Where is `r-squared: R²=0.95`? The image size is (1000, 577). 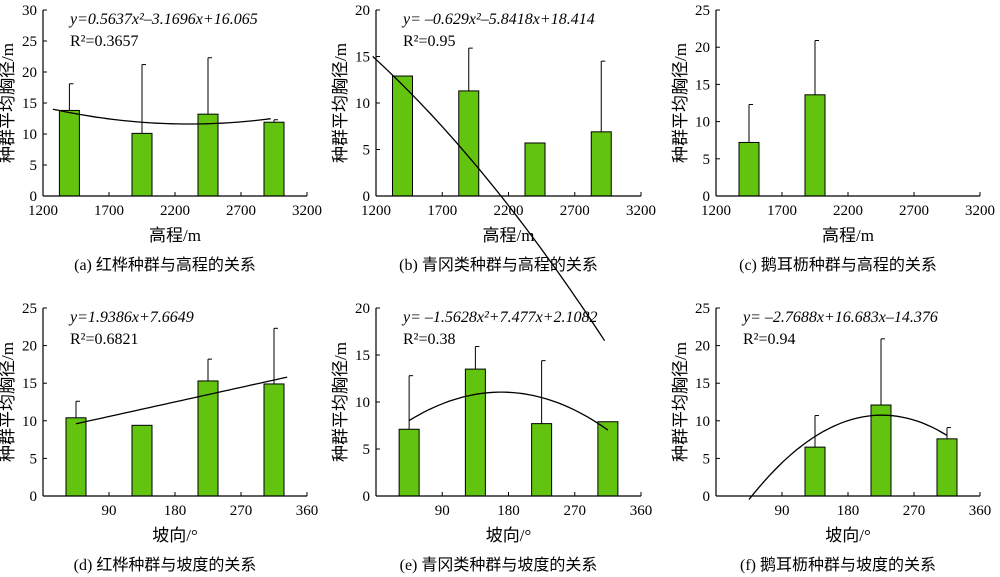
r-squared: R²=0.95 is located at coordinates (429, 41).